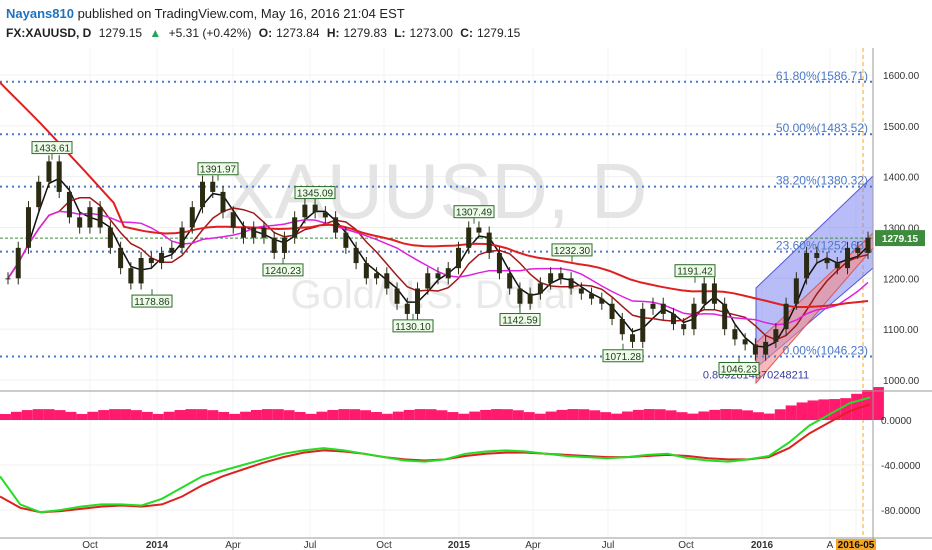 The width and height of the screenshot is (932, 550). Describe the element at coordinates (901, 381) in the screenshot. I see `price-tick-label: 1000.00` at that location.